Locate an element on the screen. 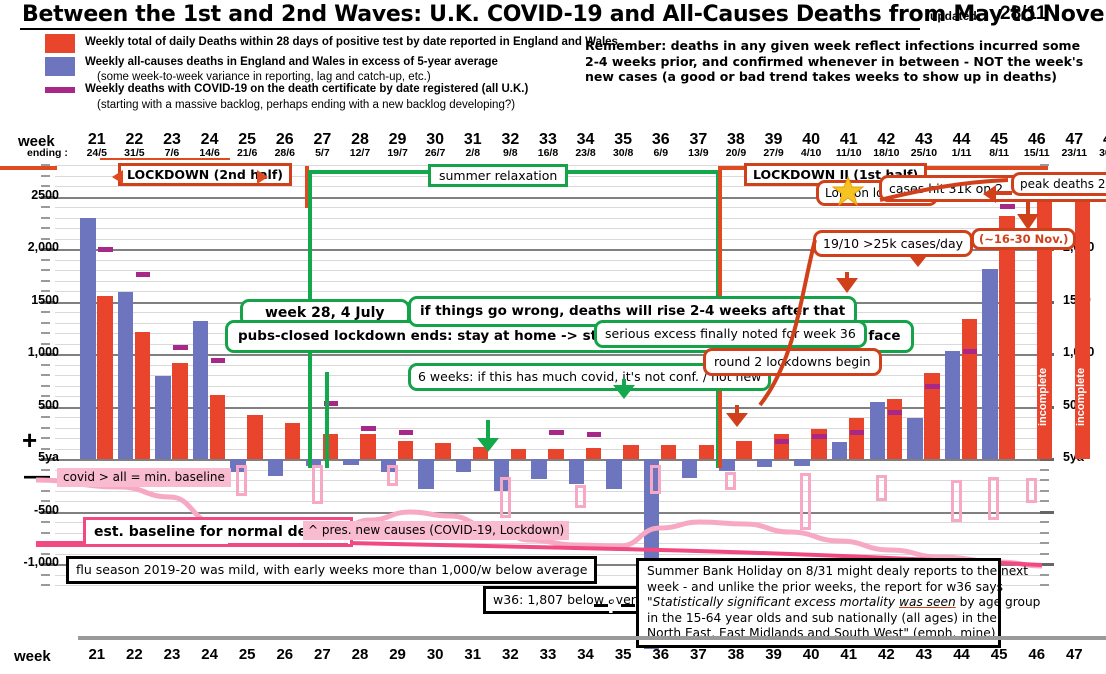 Image resolution: width=1106 pixels, height=674 pixels. axis-plus-sign: + is located at coordinates (30, 440).